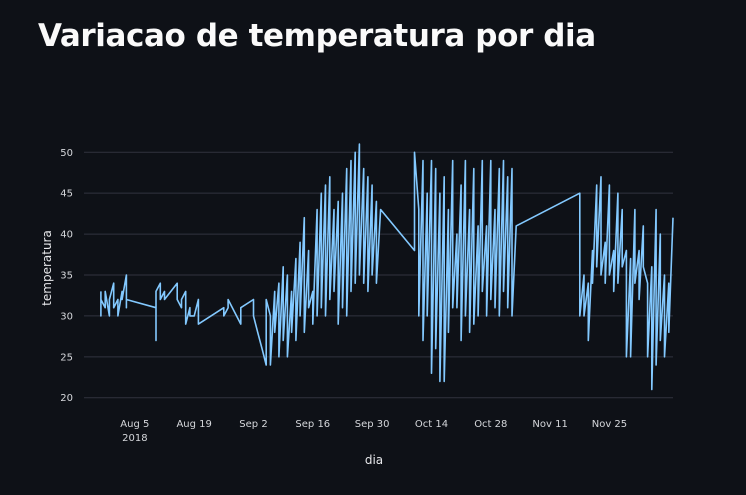 This screenshot has width=746, height=495. Describe the element at coordinates (374, 460) in the screenshot. I see `x-axis-title: dia` at that location.